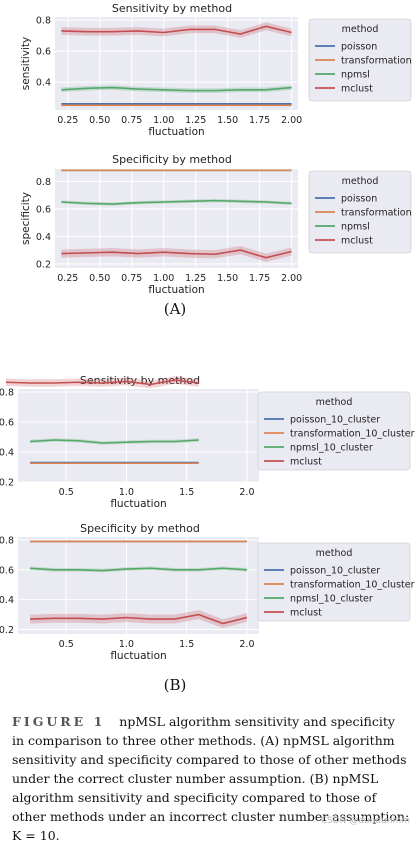  What do you see at coordinates (26, 63) in the screenshot?
I see `y-axis-label: sensitivity` at bounding box center [26, 63].